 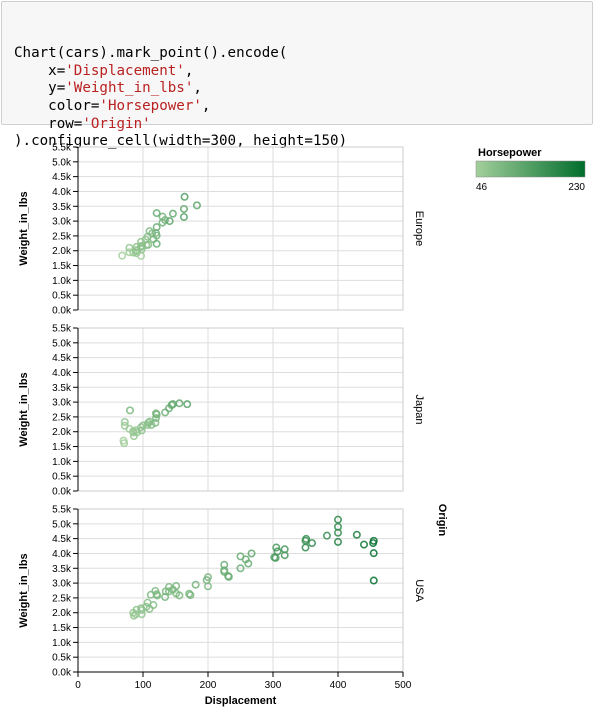 What do you see at coordinates (253, 567) in the screenshot?
I see `points-usa` at bounding box center [253, 567].